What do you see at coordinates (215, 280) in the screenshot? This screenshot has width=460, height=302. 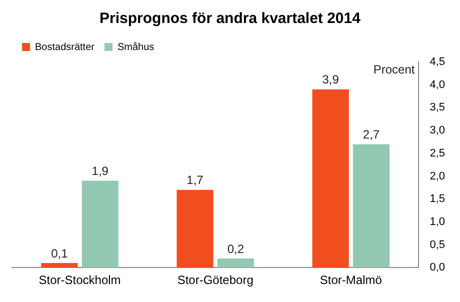 I see `x-tick-label: Stor-Göteborg` at bounding box center [215, 280].